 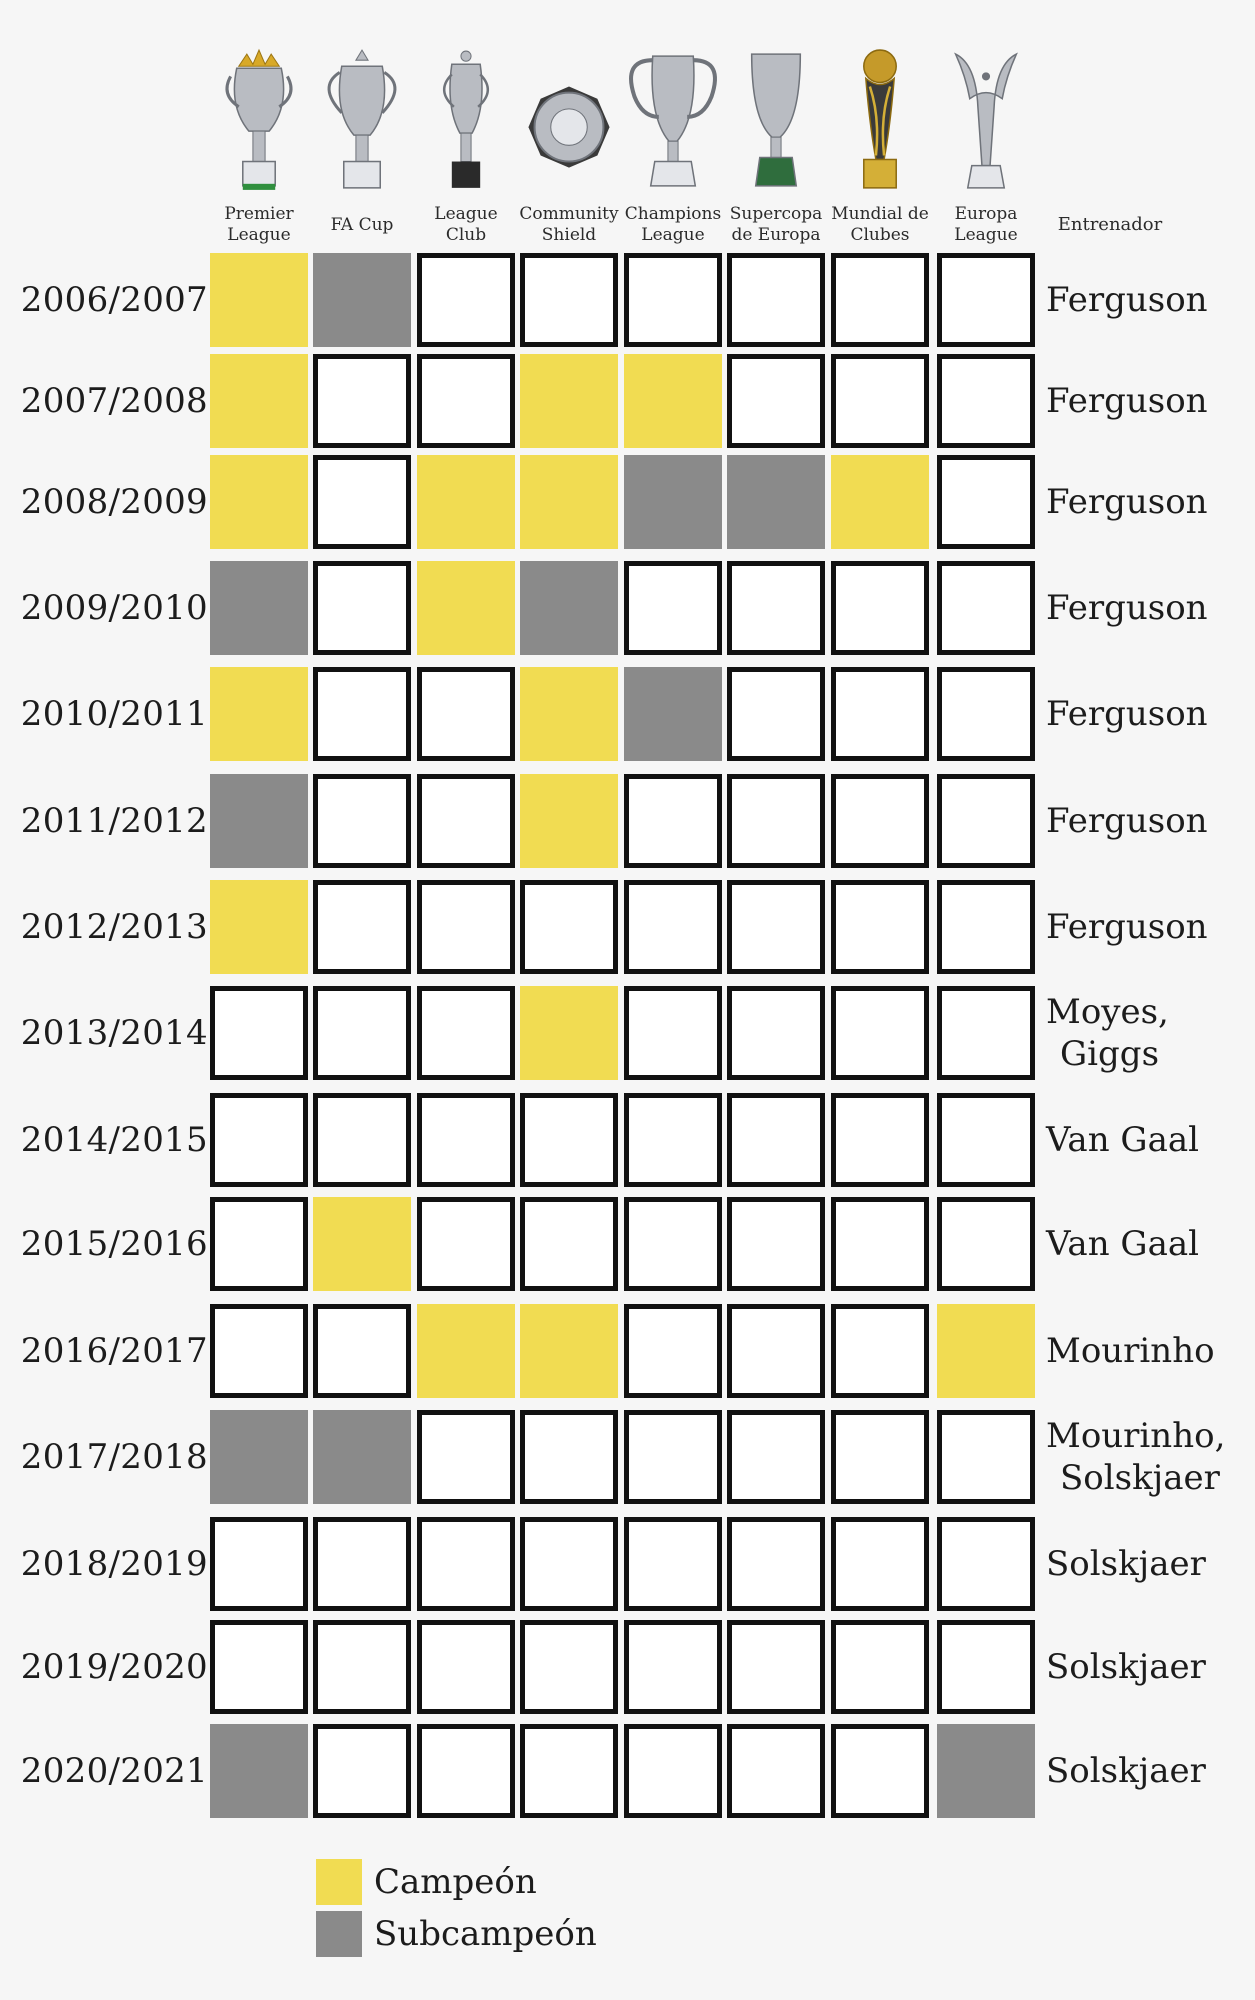 I want to click on uefa-super-cup-trophy-icon, so click(x=776, y=120).